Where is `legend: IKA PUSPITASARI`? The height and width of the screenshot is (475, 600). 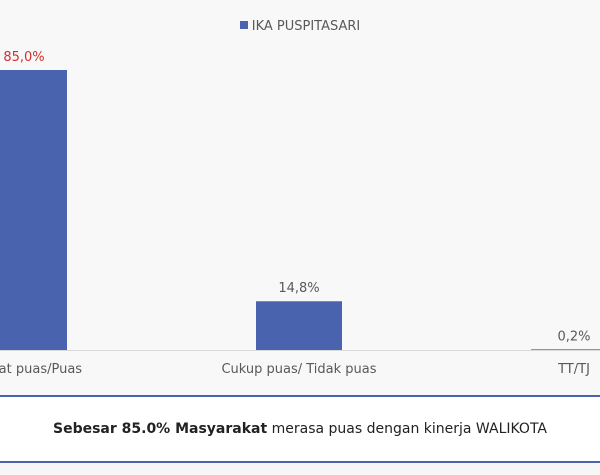 legend: IKA PUSPITASARI is located at coordinates (300, 26).